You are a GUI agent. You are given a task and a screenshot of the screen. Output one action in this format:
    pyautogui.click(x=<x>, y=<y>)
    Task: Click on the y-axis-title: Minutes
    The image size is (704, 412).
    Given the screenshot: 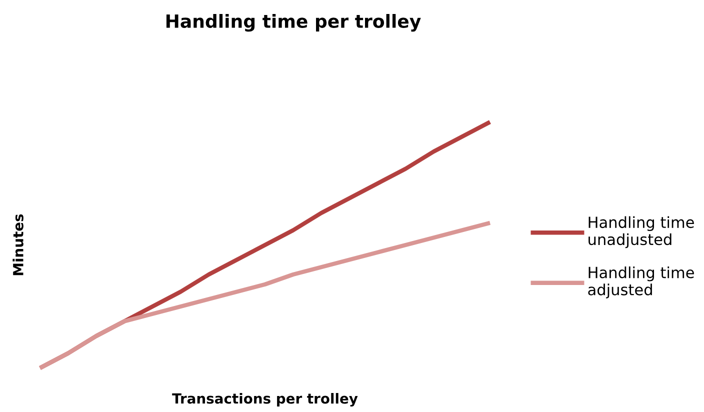 What is the action you would take?
    pyautogui.click(x=18, y=245)
    